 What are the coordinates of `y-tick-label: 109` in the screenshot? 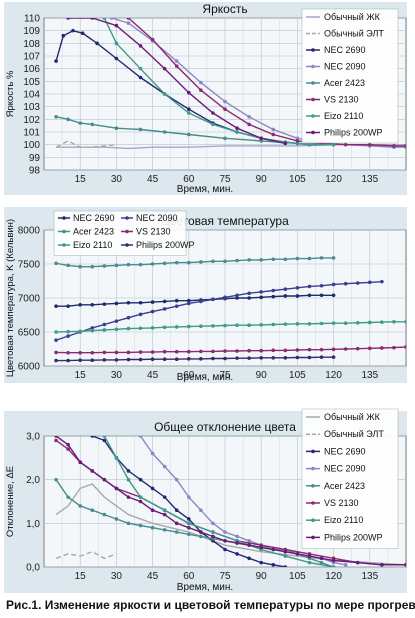 It's located at (31, 31).